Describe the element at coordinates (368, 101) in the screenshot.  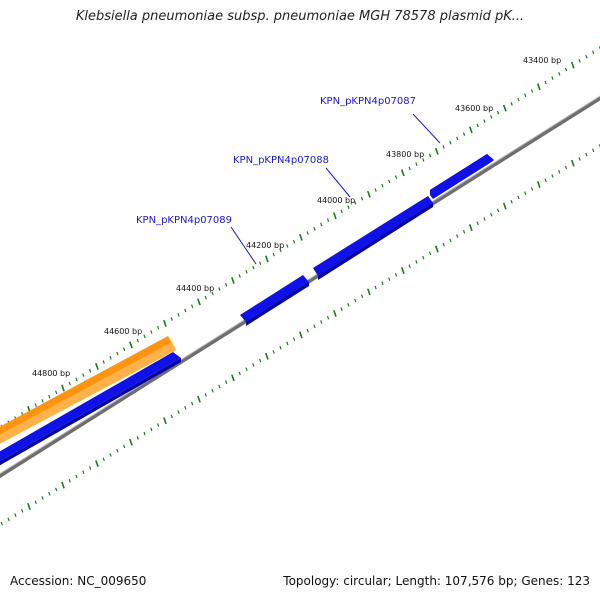
I see `gene-label: KPN_pKPN4p07087` at that location.